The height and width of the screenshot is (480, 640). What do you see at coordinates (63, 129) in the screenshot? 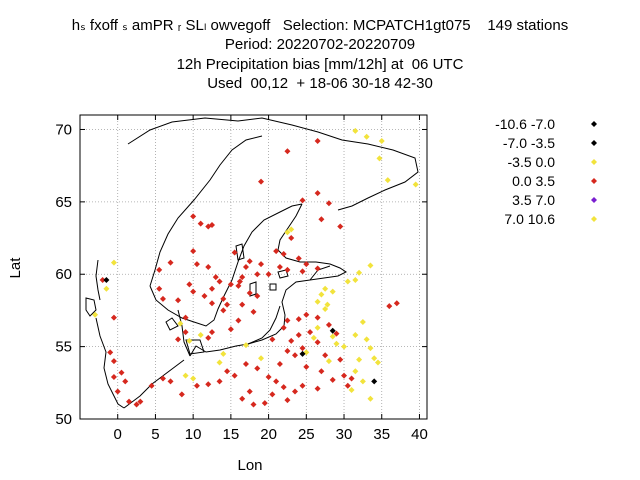
I see `y-tick-label: 70` at bounding box center [63, 129].